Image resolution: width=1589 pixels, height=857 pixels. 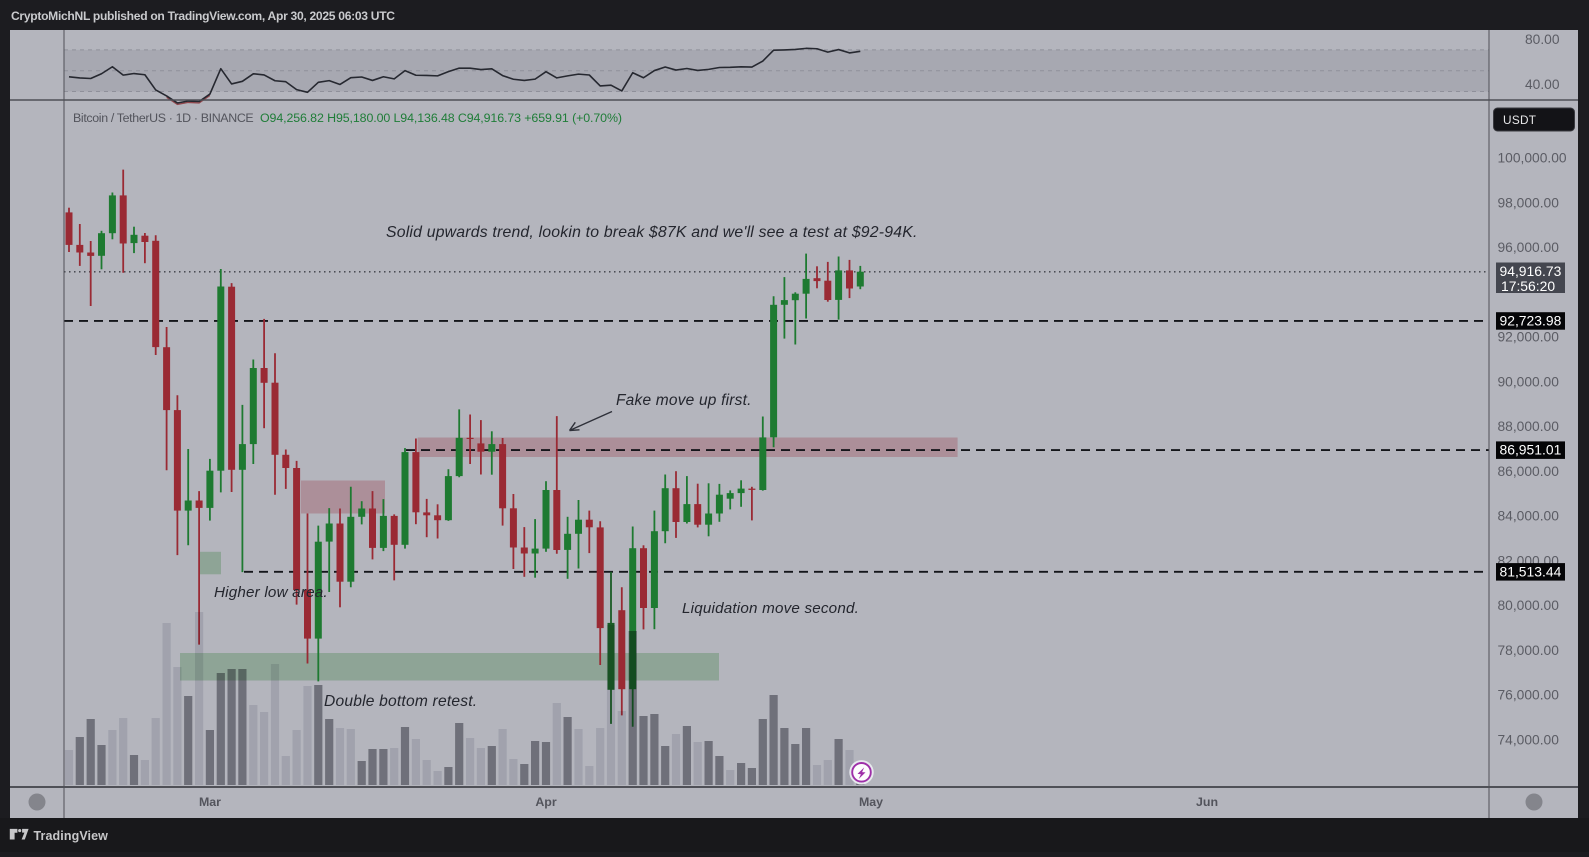 I want to click on svg-text: 86,000.00, so click(x=1529, y=471).